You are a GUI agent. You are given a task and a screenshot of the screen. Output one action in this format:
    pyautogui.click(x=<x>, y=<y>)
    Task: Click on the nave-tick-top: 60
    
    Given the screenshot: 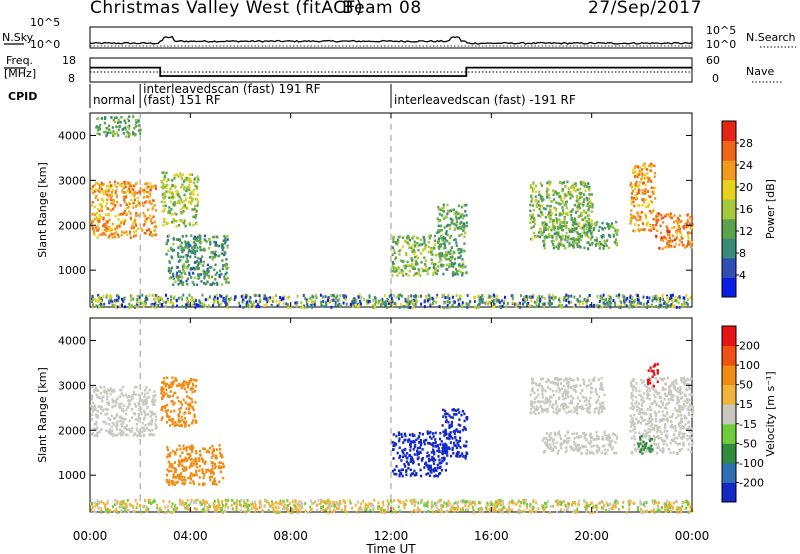 What is the action you would take?
    pyautogui.click(x=713, y=60)
    